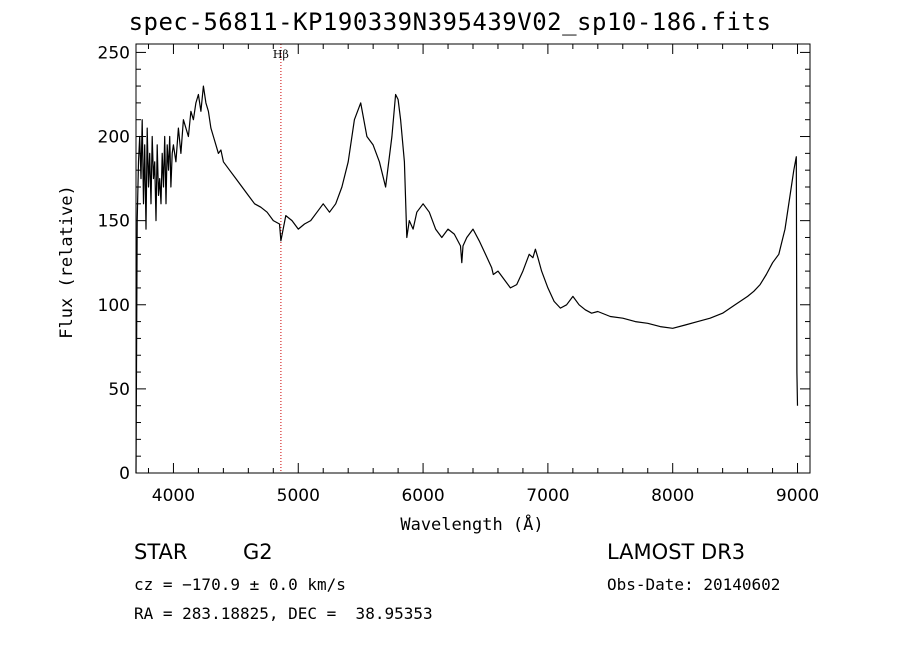 The height and width of the screenshot is (649, 900). I want to click on x-tick-label: 8000, so click(672, 496).